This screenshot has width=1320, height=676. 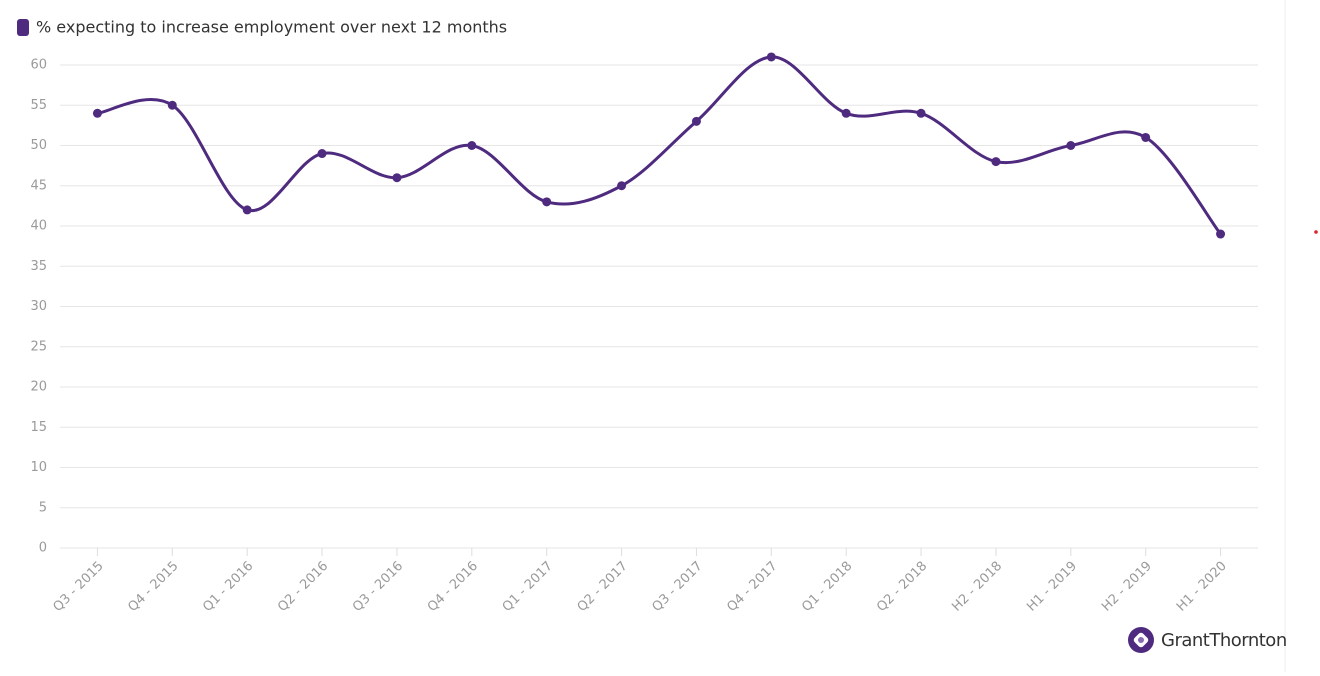 I want to click on x-tick-label: H1 - 2019, so click(x=1052, y=587).